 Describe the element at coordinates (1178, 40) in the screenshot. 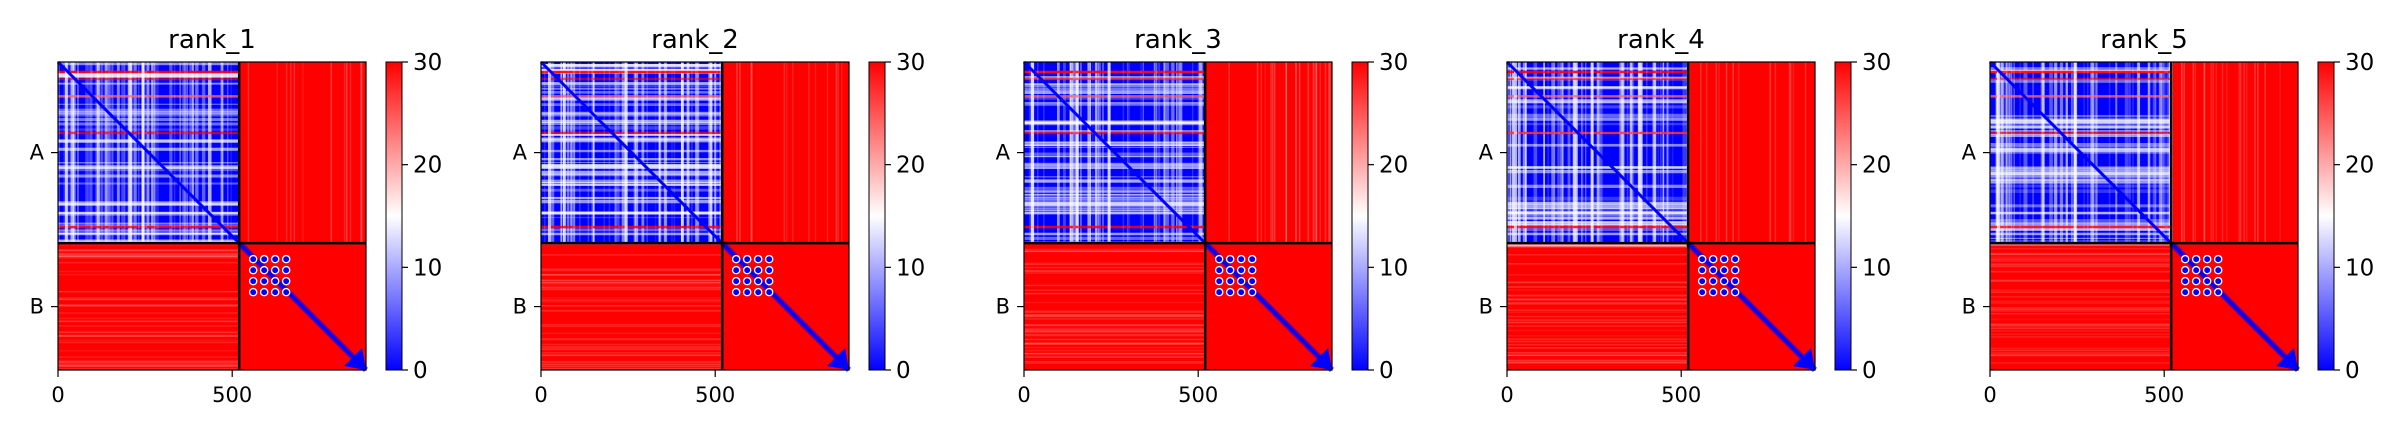

I see `panel-title: rank_3` at that location.